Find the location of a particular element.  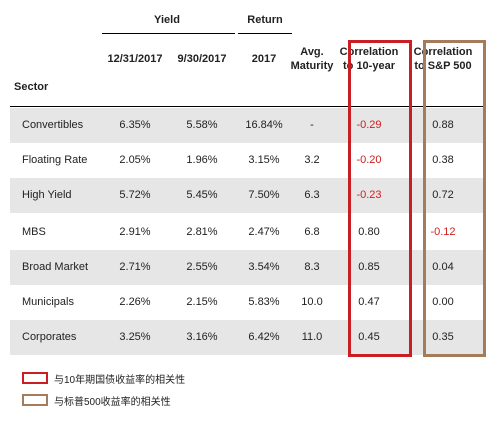

cell-return-2017: 3.15% is located at coordinates (264, 160).